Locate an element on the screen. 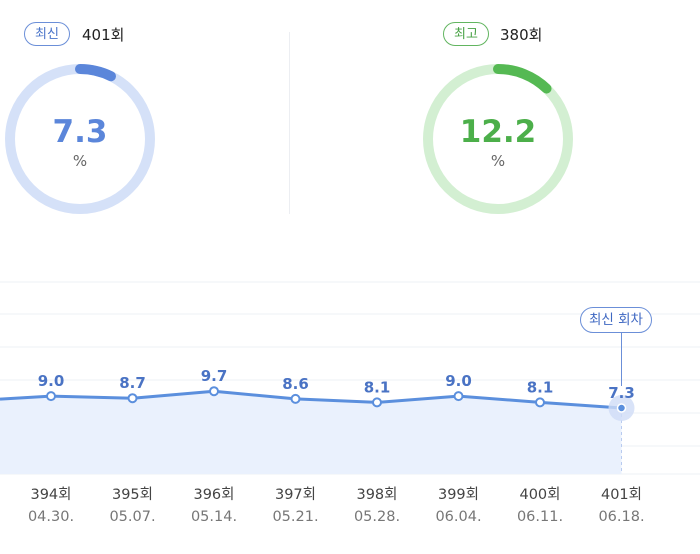  x-axis-tick-label: 394회 04.30. is located at coordinates (51, 506).